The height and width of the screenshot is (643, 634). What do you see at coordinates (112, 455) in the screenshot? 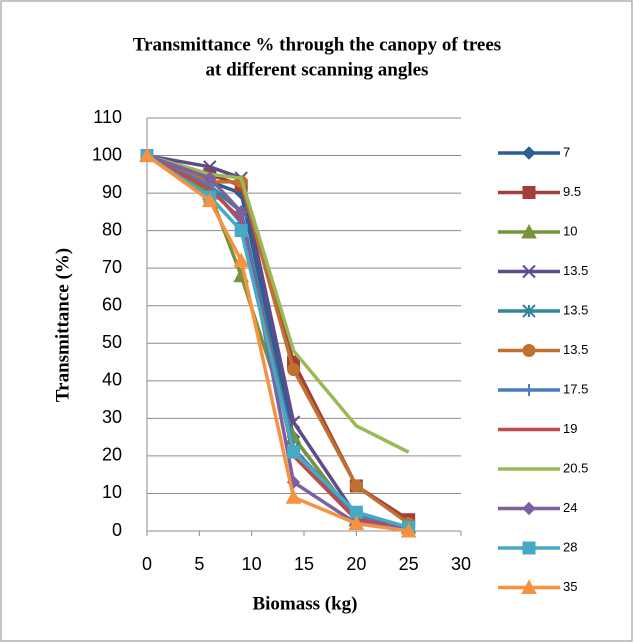
I see `y-tick-label: 20` at bounding box center [112, 455].